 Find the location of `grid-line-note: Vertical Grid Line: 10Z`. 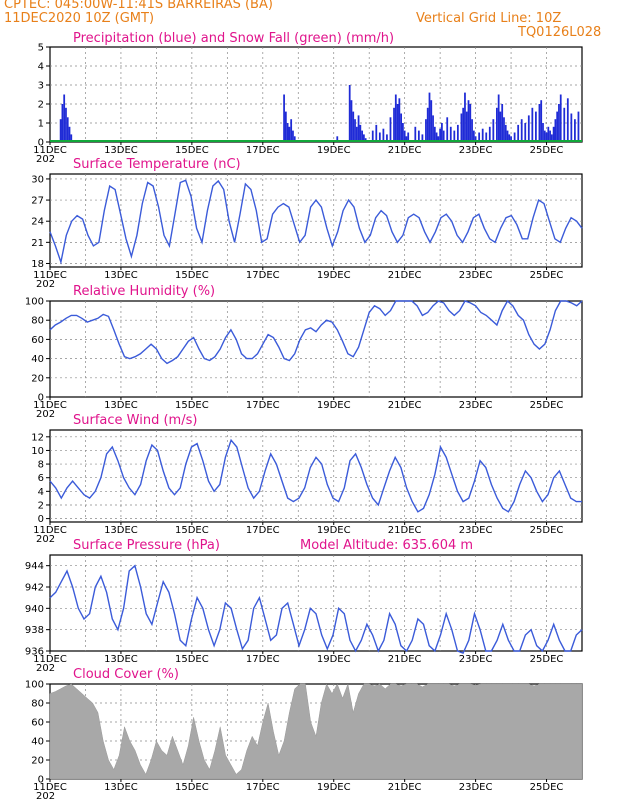

grid-line-note: Vertical Grid Line: 10Z is located at coordinates (489, 18).